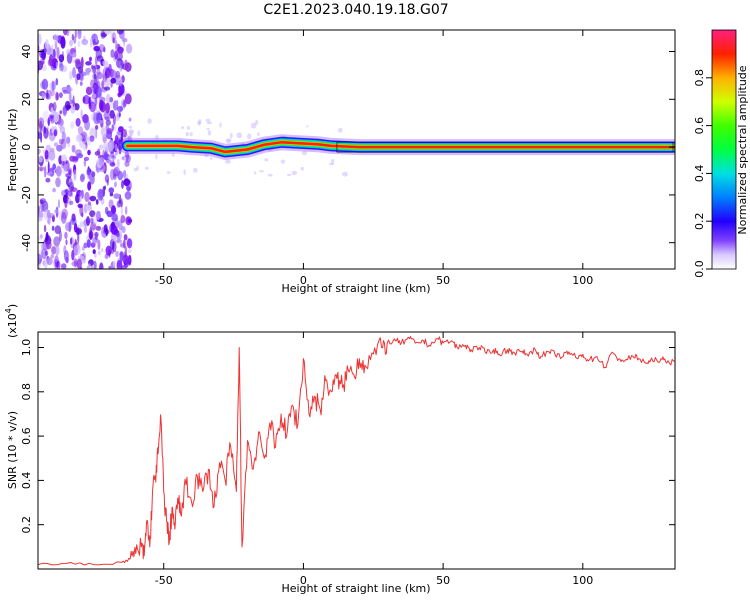 The height and width of the screenshot is (600, 750). What do you see at coordinates (303, 580) in the screenshot?
I see `x-tick-label: 0` at bounding box center [303, 580].